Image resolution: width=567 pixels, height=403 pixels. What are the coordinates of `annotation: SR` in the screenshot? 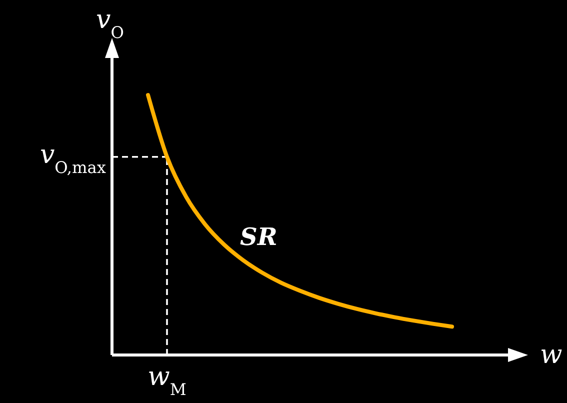 It's located at (259, 236).